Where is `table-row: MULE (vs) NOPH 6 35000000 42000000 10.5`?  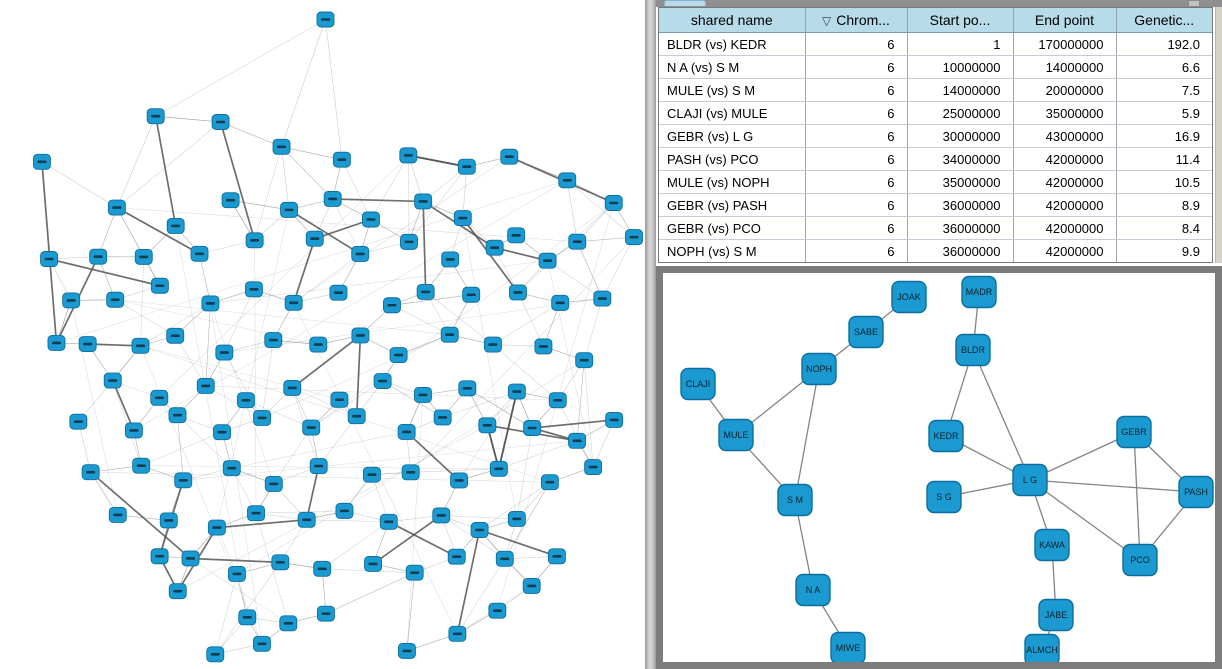
table-row: MULE (vs) NOPH 6 35000000 42000000 10.5 is located at coordinates (935, 182).